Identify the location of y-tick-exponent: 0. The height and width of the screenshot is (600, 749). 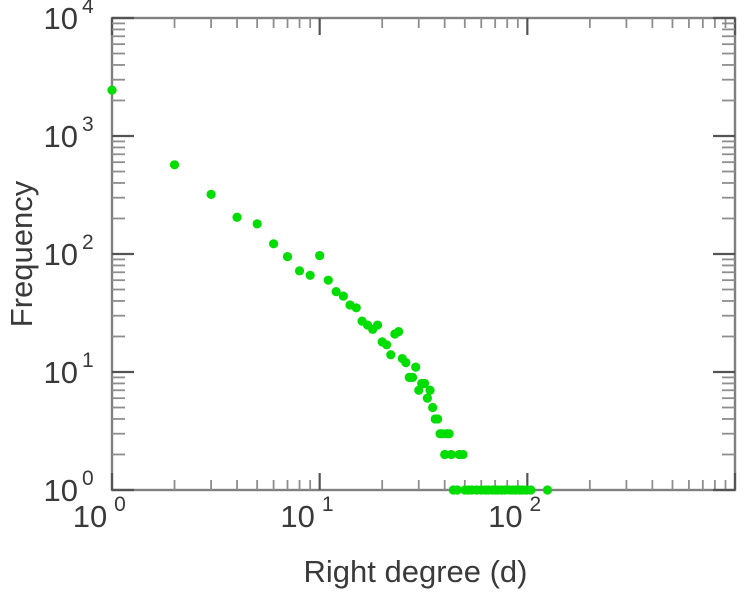
(88, 478).